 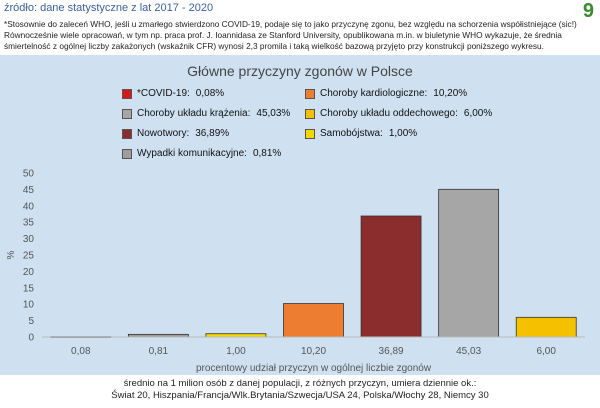 What do you see at coordinates (546, 351) in the screenshot?
I see `x-tick-label: 6,00` at bounding box center [546, 351].